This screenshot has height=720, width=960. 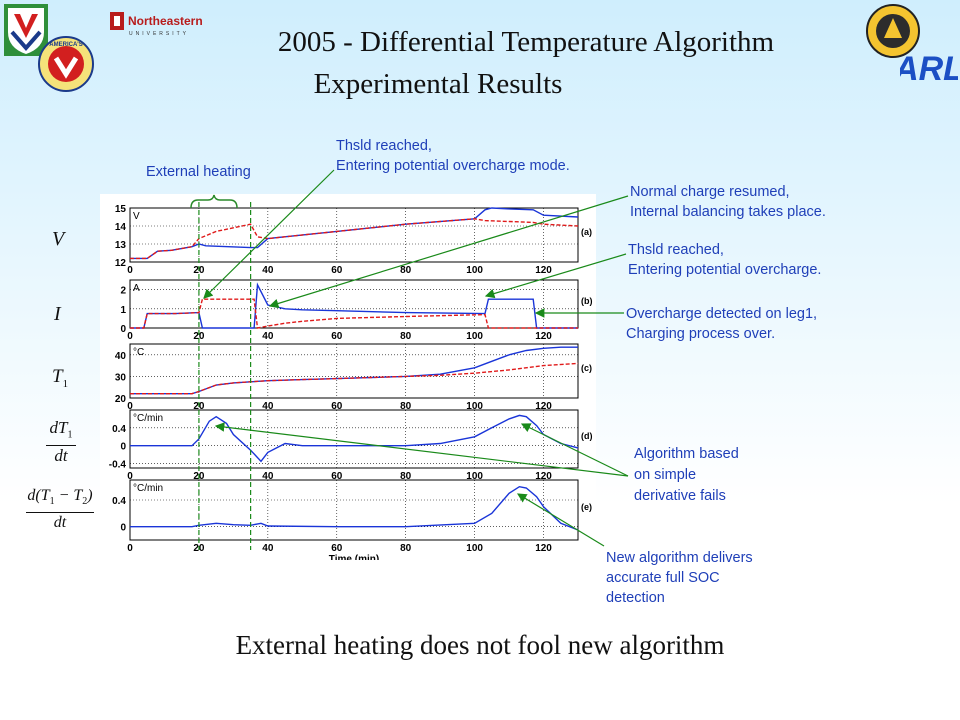 I want to click on label-dt1-sub: 1, so click(x=70, y=435).